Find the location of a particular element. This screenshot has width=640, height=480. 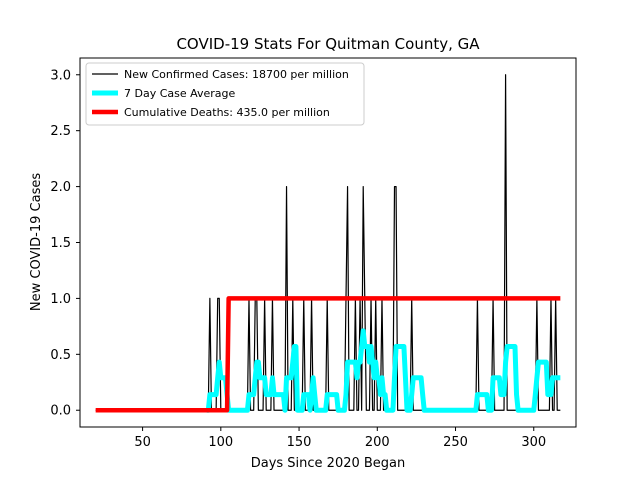

y-tick-label: 2.5 is located at coordinates (60, 131).